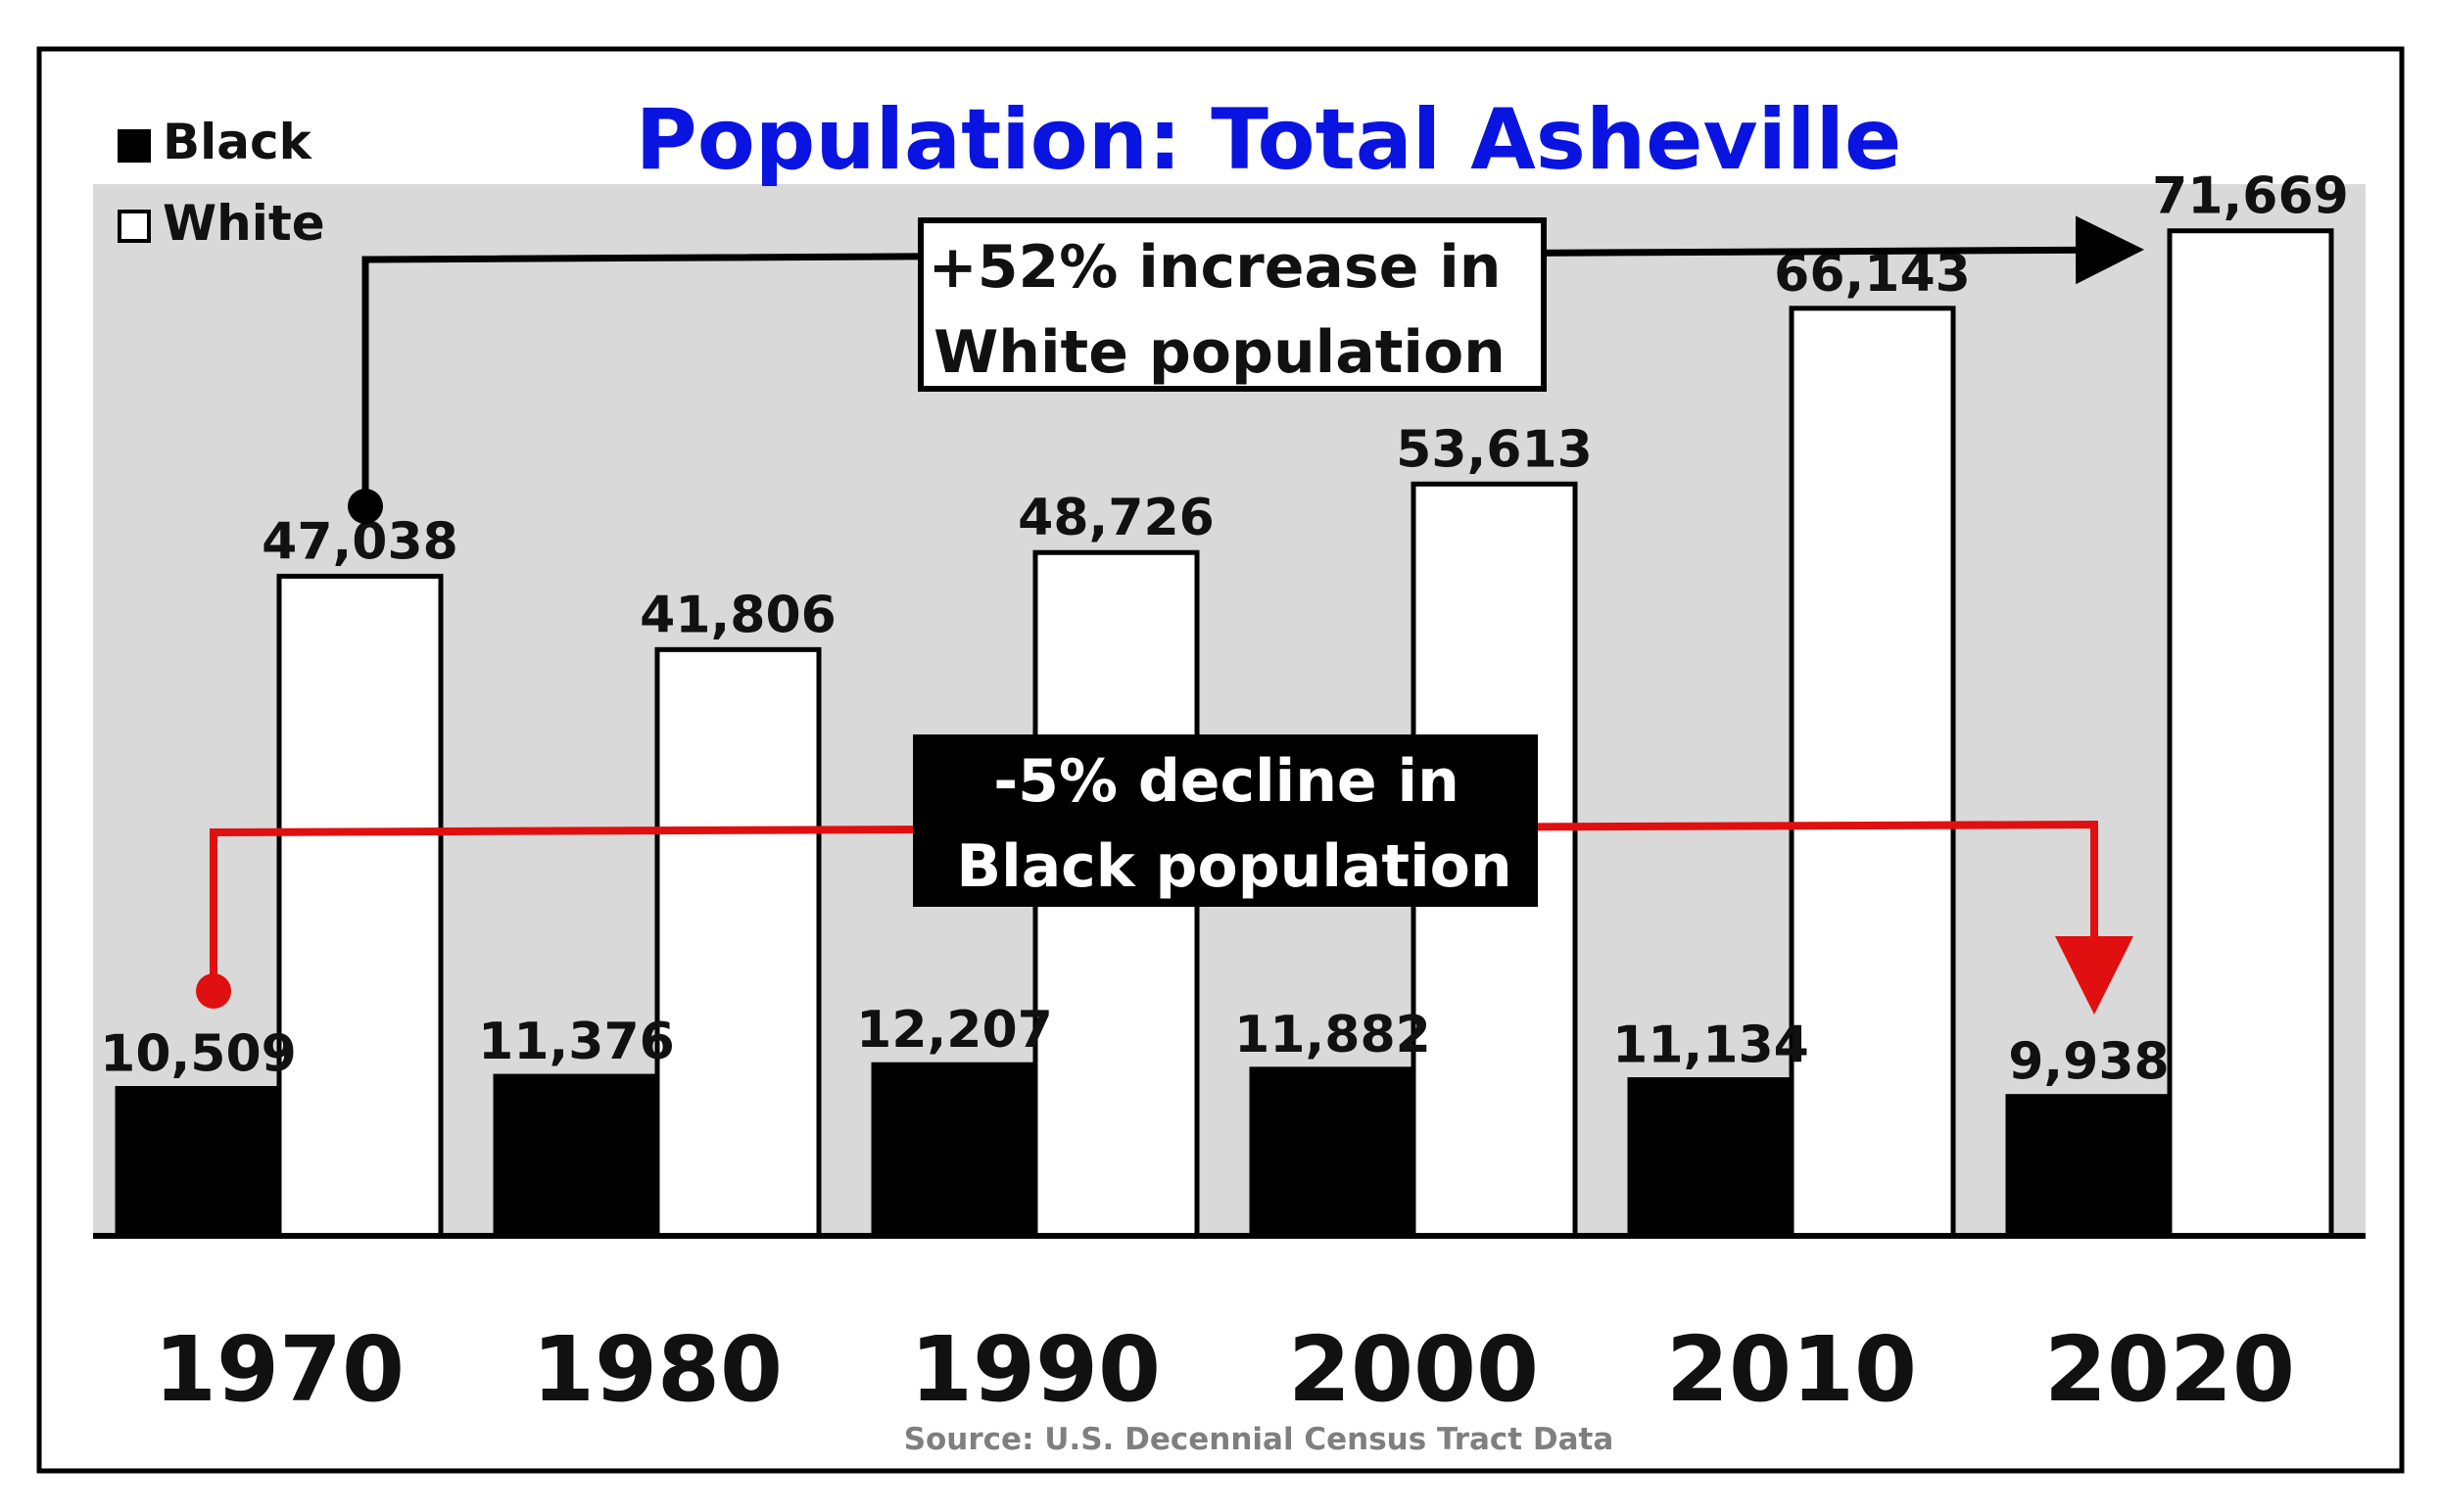  I want to click on black-decline-annotation: -5% decline in Black population, so click(1164, 874).